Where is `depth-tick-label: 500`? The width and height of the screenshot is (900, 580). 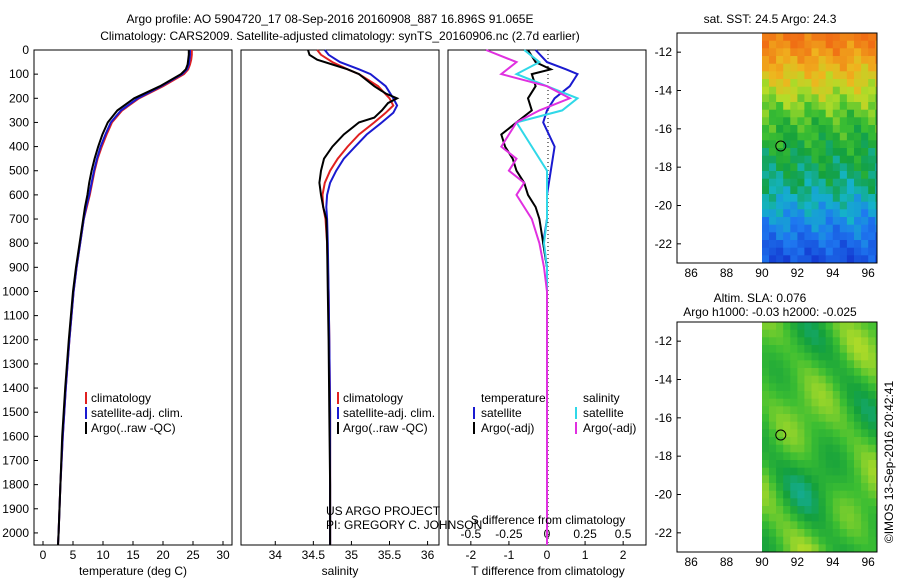
depth-tick-label: 500 is located at coordinates (19, 171).